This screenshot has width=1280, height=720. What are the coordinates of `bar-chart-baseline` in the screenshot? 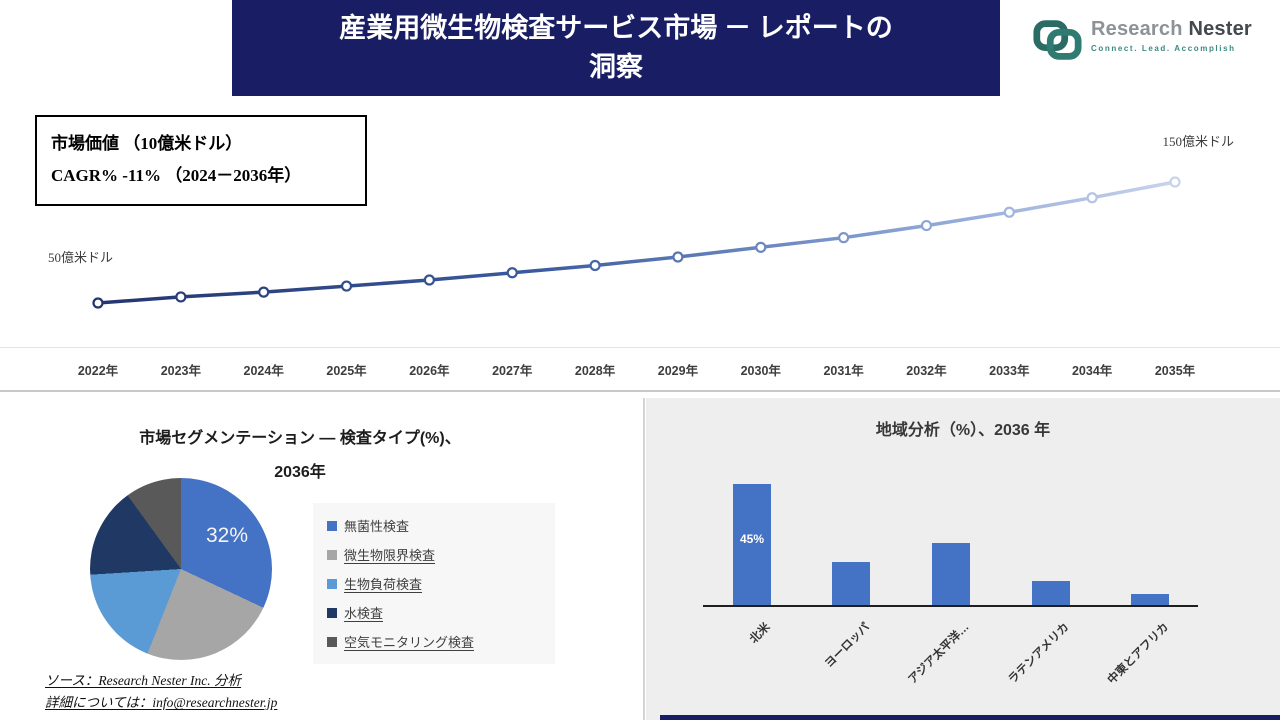 It's located at (950, 606).